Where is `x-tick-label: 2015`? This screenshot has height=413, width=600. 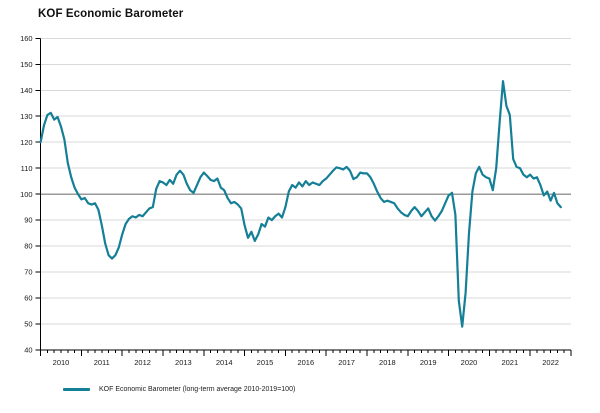 x-tick-label: 2015 is located at coordinates (265, 362).